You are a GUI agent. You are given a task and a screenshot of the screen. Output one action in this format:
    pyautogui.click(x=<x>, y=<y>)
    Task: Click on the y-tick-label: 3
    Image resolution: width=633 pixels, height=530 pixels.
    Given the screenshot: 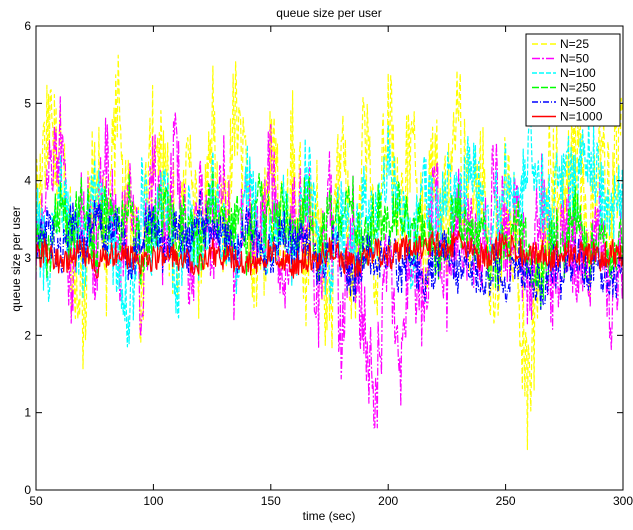 What is the action you would take?
    pyautogui.click(x=27, y=258)
    